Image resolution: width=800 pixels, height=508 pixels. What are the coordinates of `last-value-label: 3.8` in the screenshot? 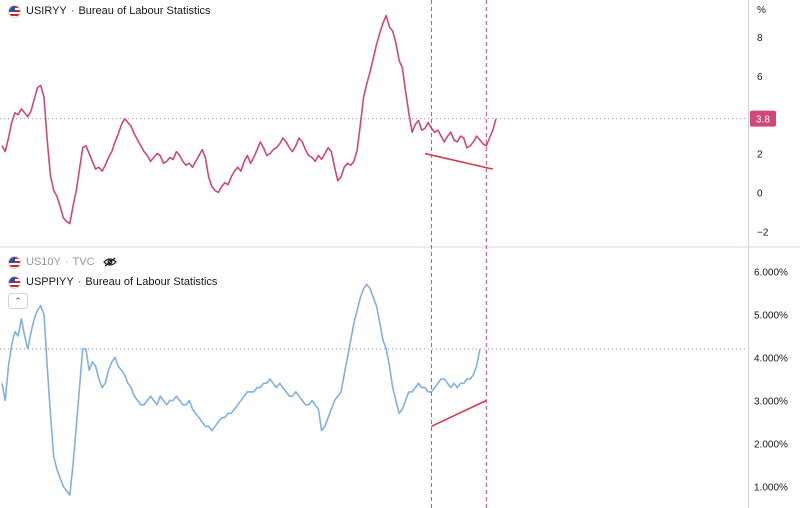 It's located at (763, 120).